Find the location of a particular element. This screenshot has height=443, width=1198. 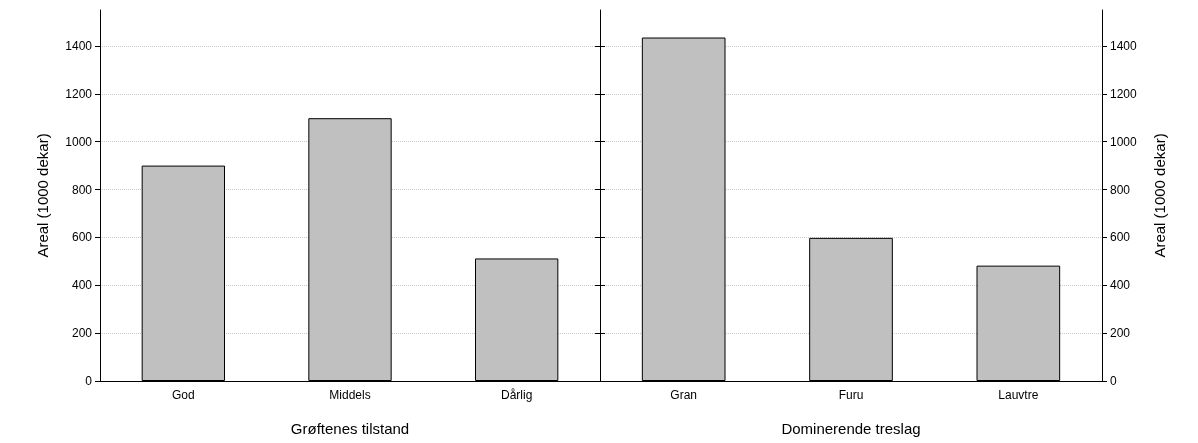

y2-tick-label: 1400 is located at coordinates (1124, 45).